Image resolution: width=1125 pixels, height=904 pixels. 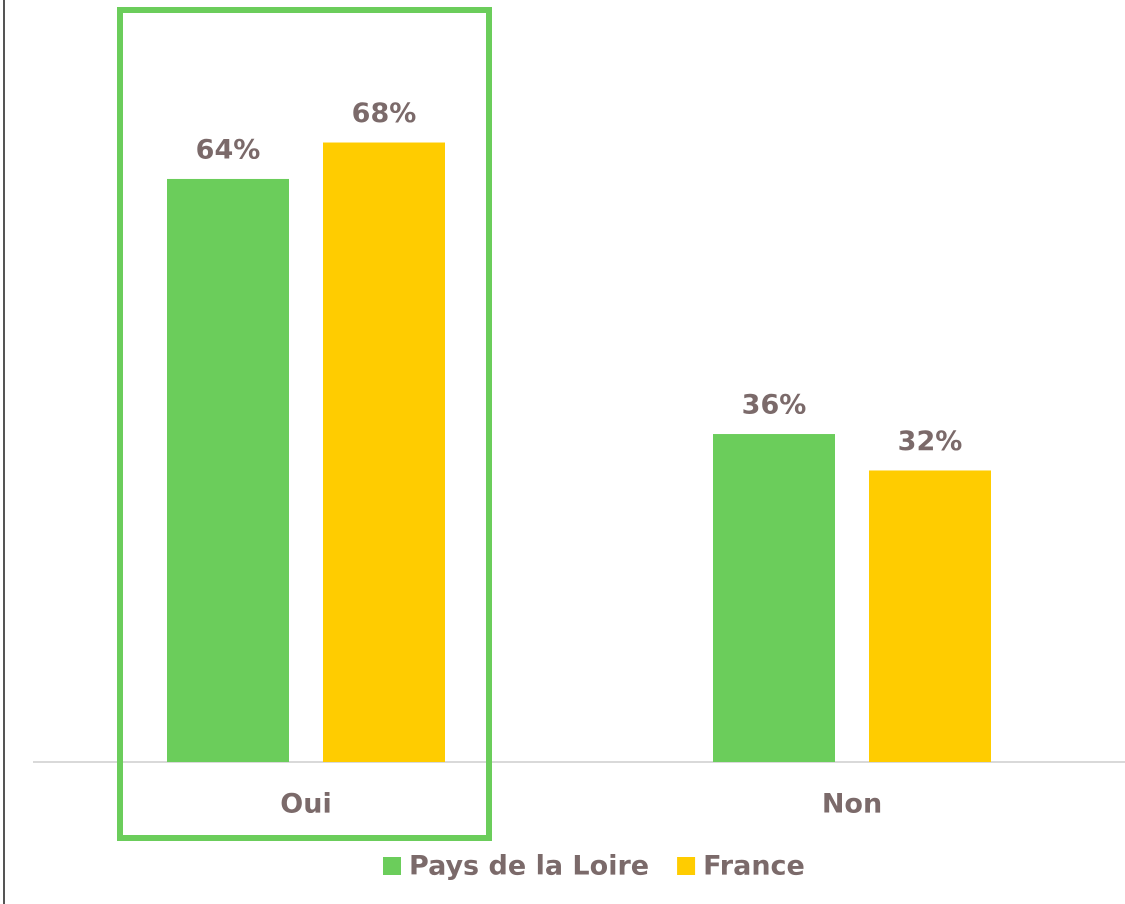 What do you see at coordinates (852, 804) in the screenshot?
I see `x-tick-label: Non` at bounding box center [852, 804].